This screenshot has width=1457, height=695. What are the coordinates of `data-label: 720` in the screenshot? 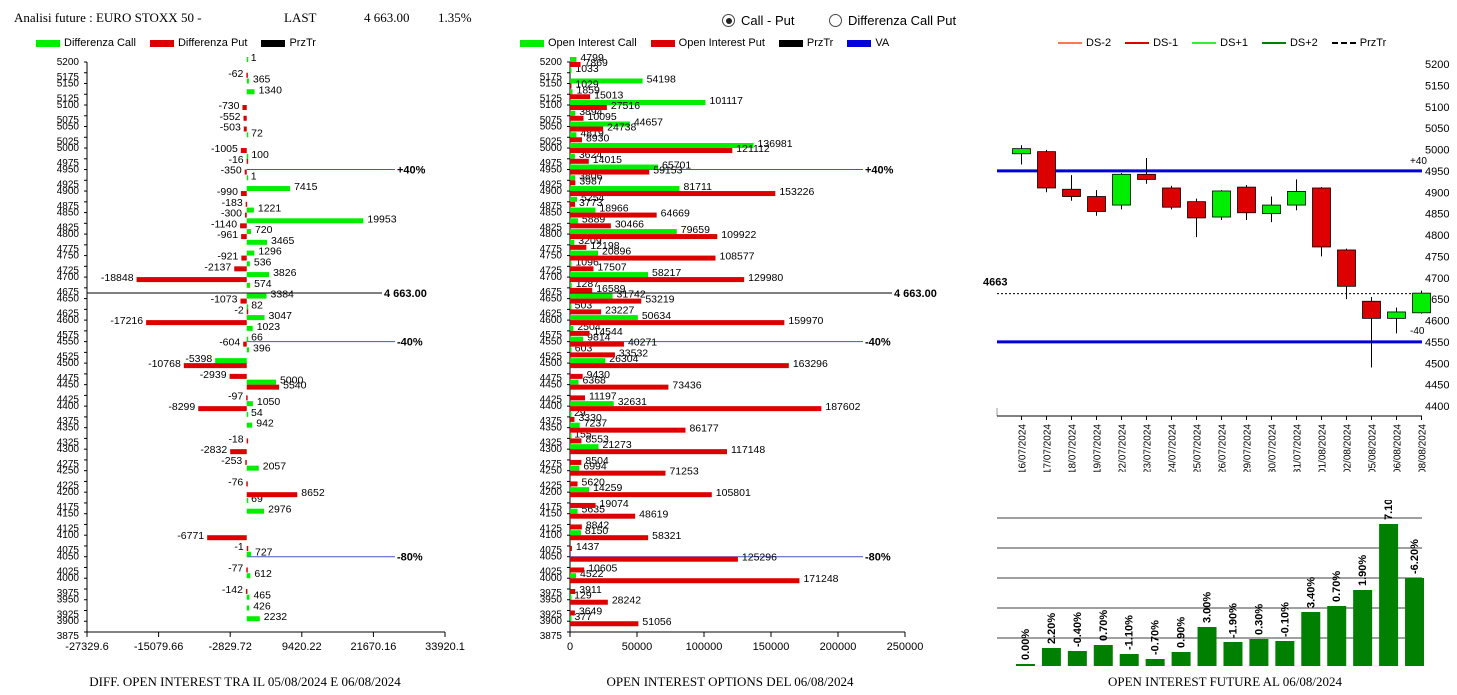 It's located at (264, 230).